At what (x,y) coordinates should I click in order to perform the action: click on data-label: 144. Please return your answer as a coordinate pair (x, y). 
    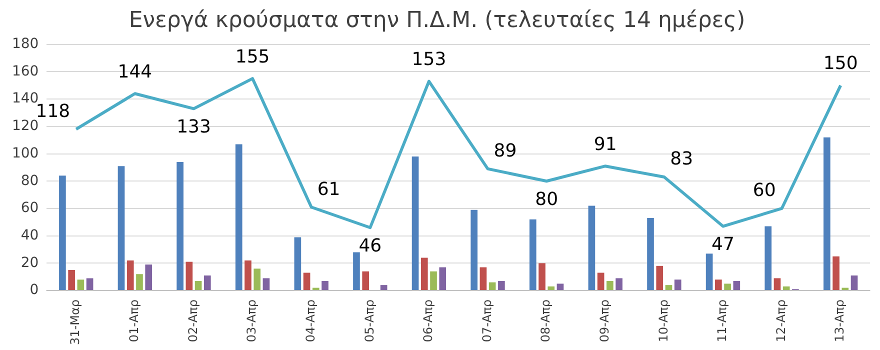
    Looking at the image, I should click on (135, 71).